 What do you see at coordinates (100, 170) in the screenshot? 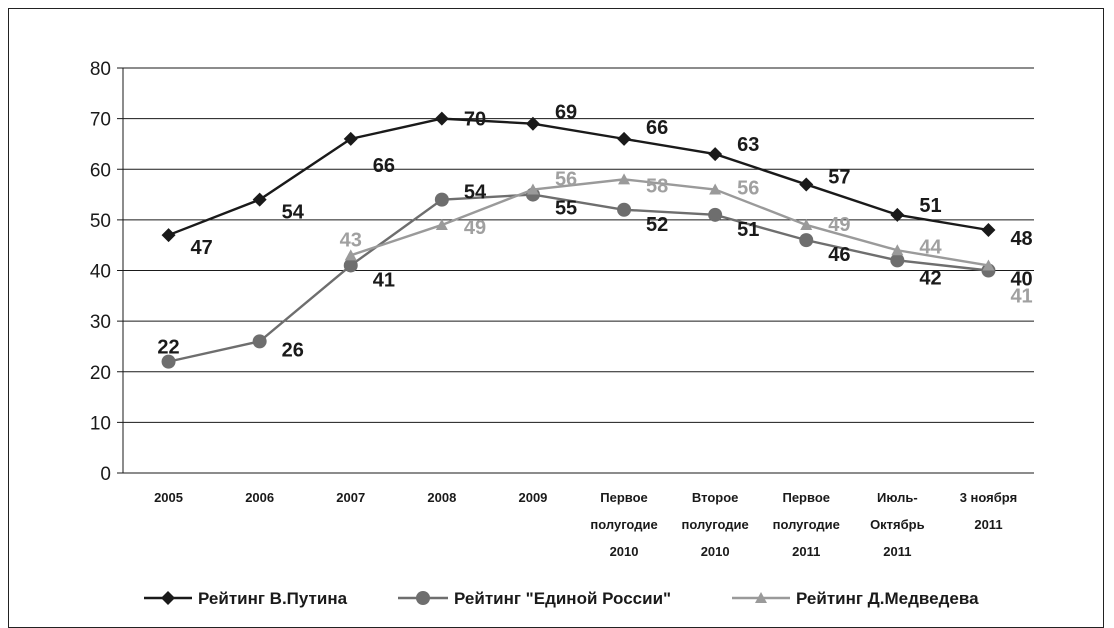
I see `y-tick-label: 60` at bounding box center [100, 170].